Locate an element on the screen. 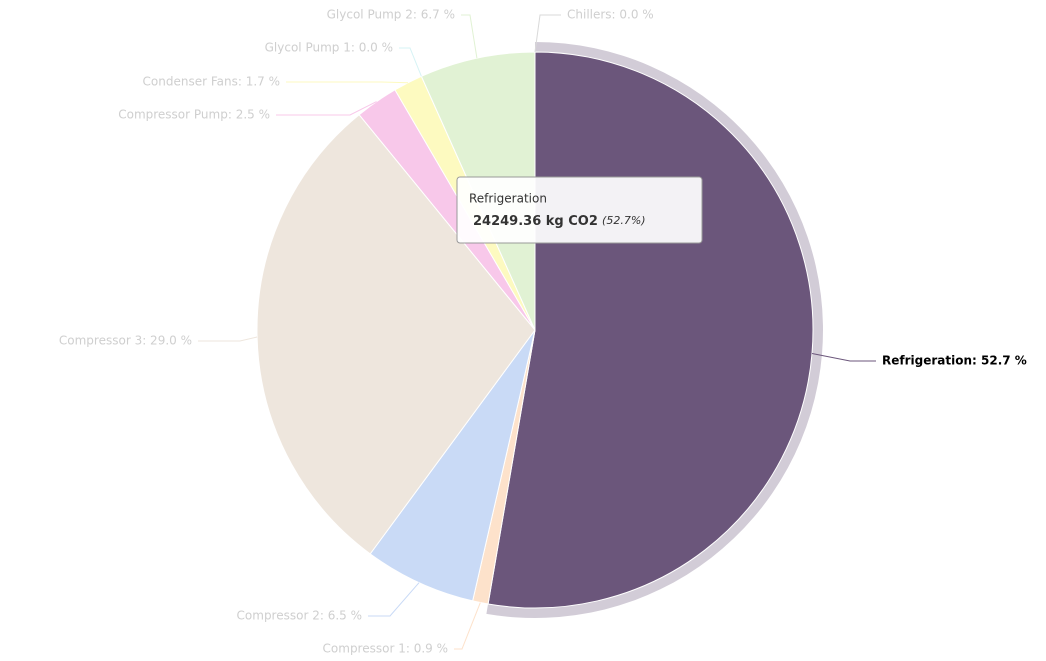 Image resolution: width=1046 pixels, height=661 pixels. data-label: Compressor 1: 0.9 % is located at coordinates (385, 649).